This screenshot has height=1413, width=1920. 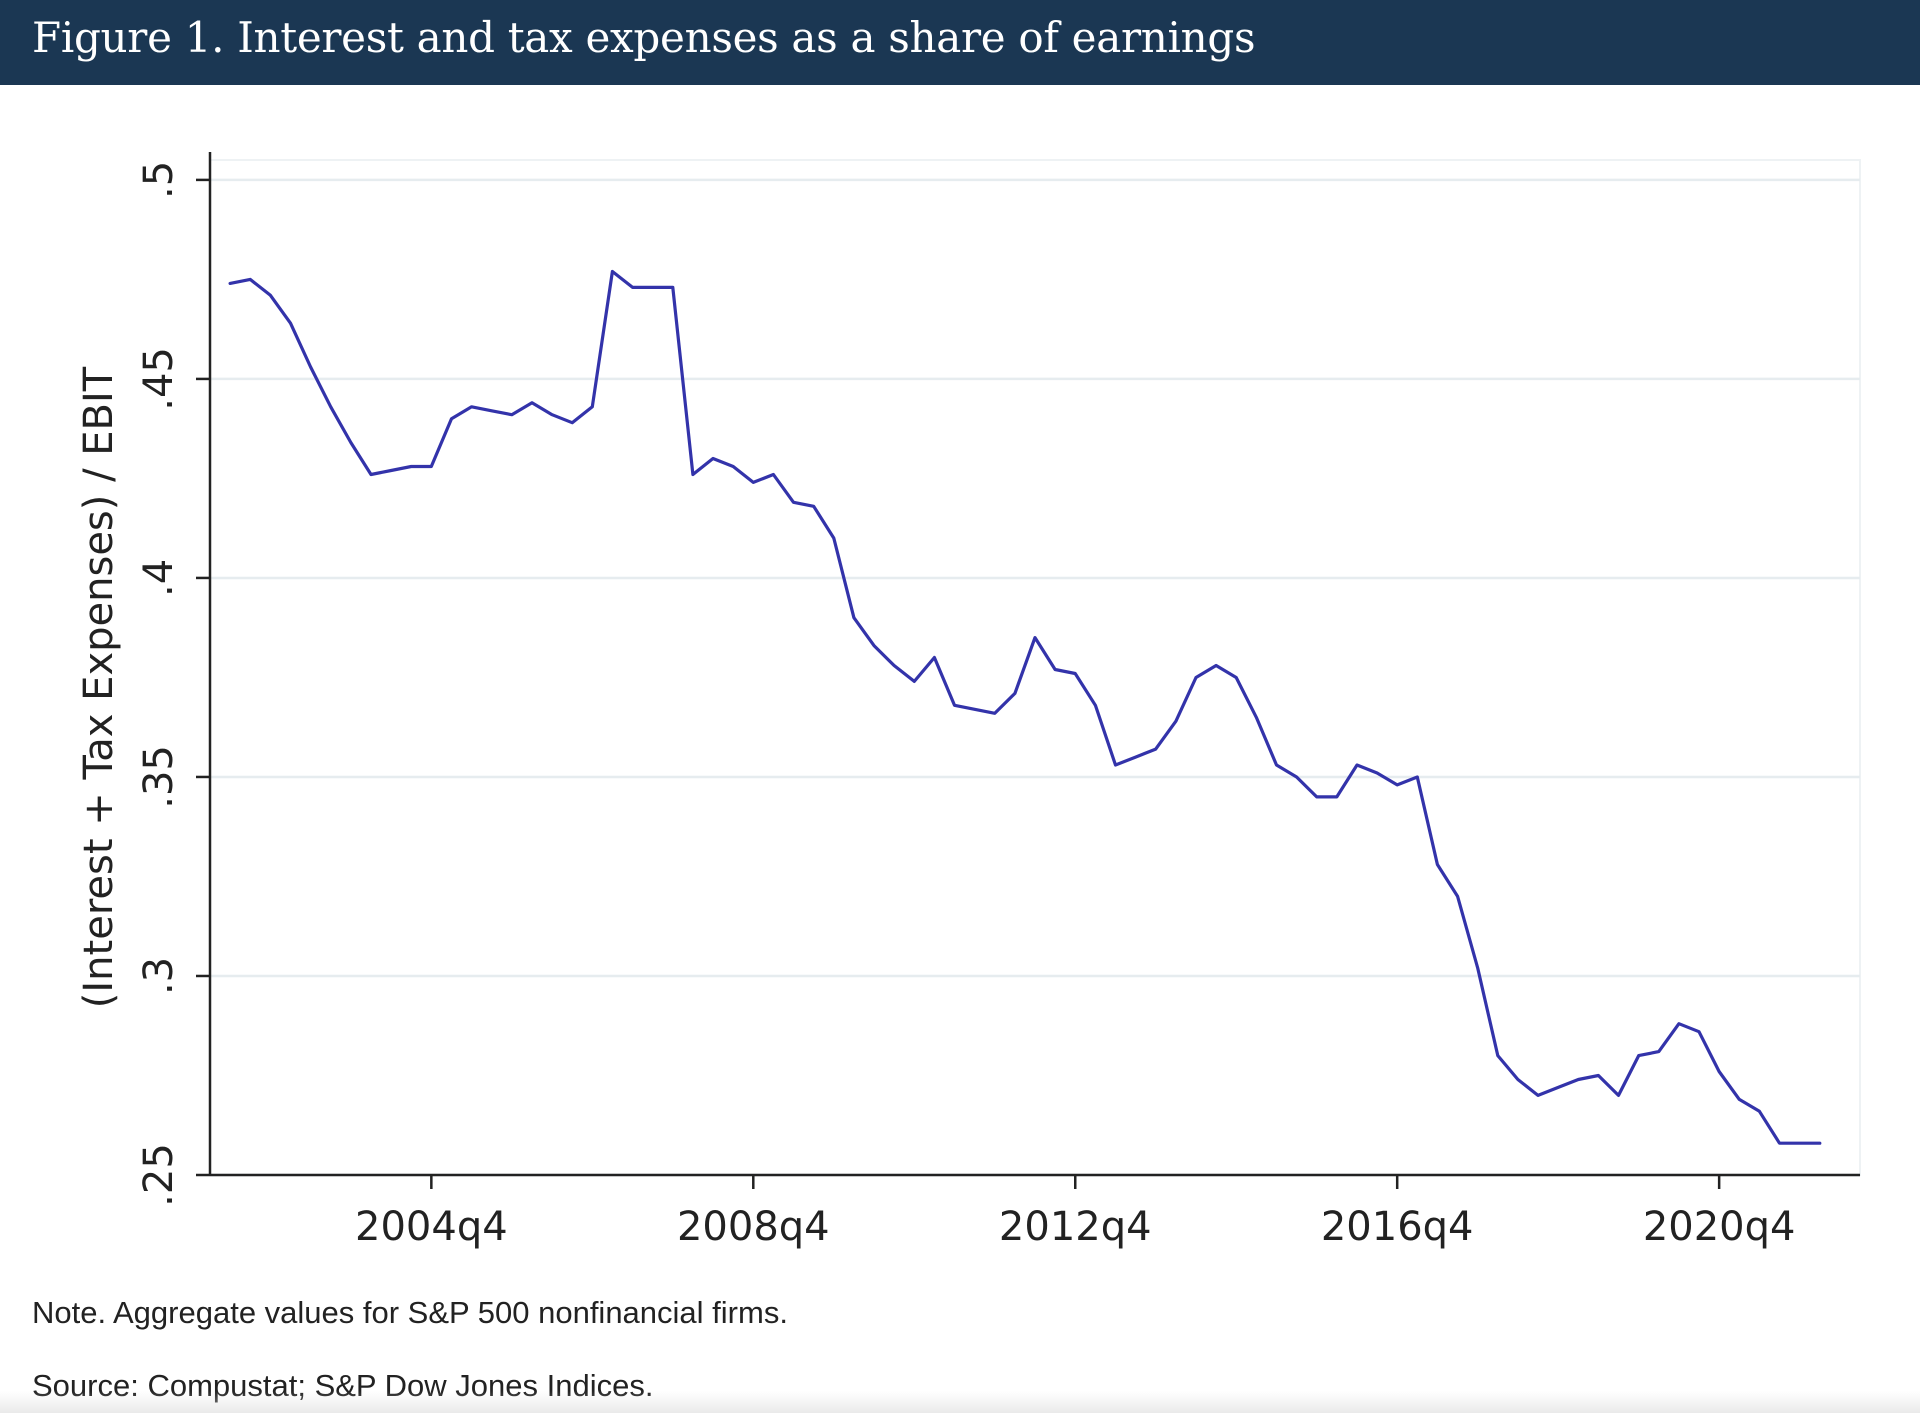 I want to click on y-tick-label: .5, so click(x=159, y=180).